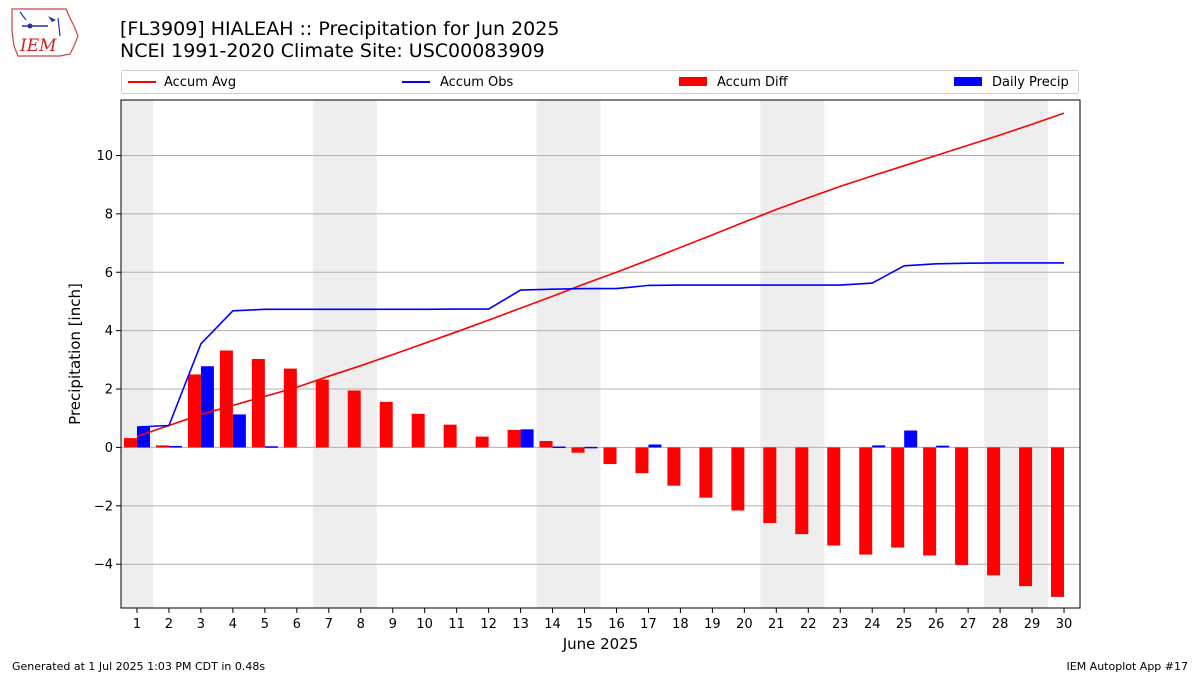  Describe the element at coordinates (744, 624) in the screenshot. I see `x-tick-label-20: 20` at that location.